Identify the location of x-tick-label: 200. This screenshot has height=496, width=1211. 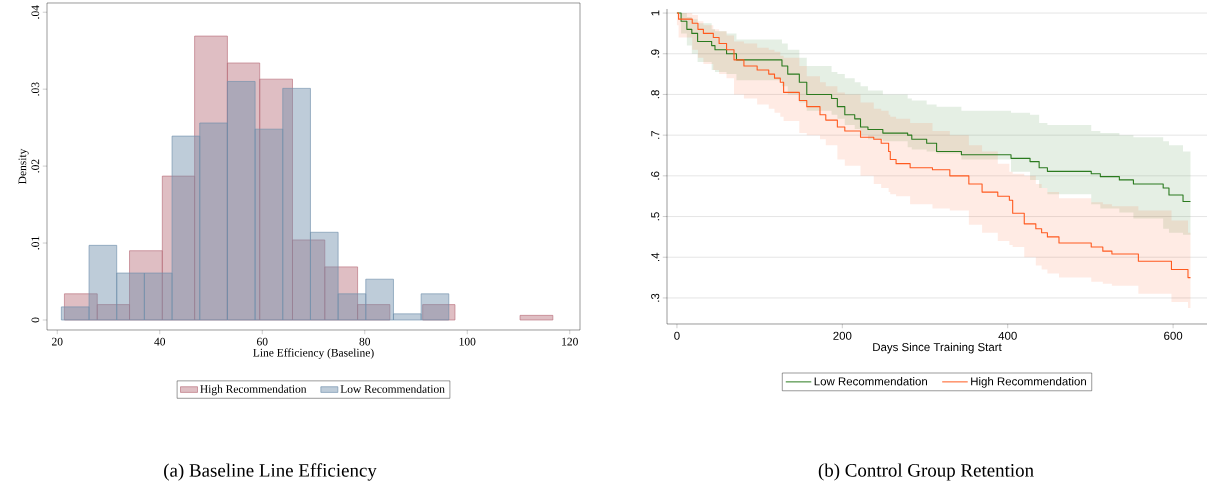
(842, 335).